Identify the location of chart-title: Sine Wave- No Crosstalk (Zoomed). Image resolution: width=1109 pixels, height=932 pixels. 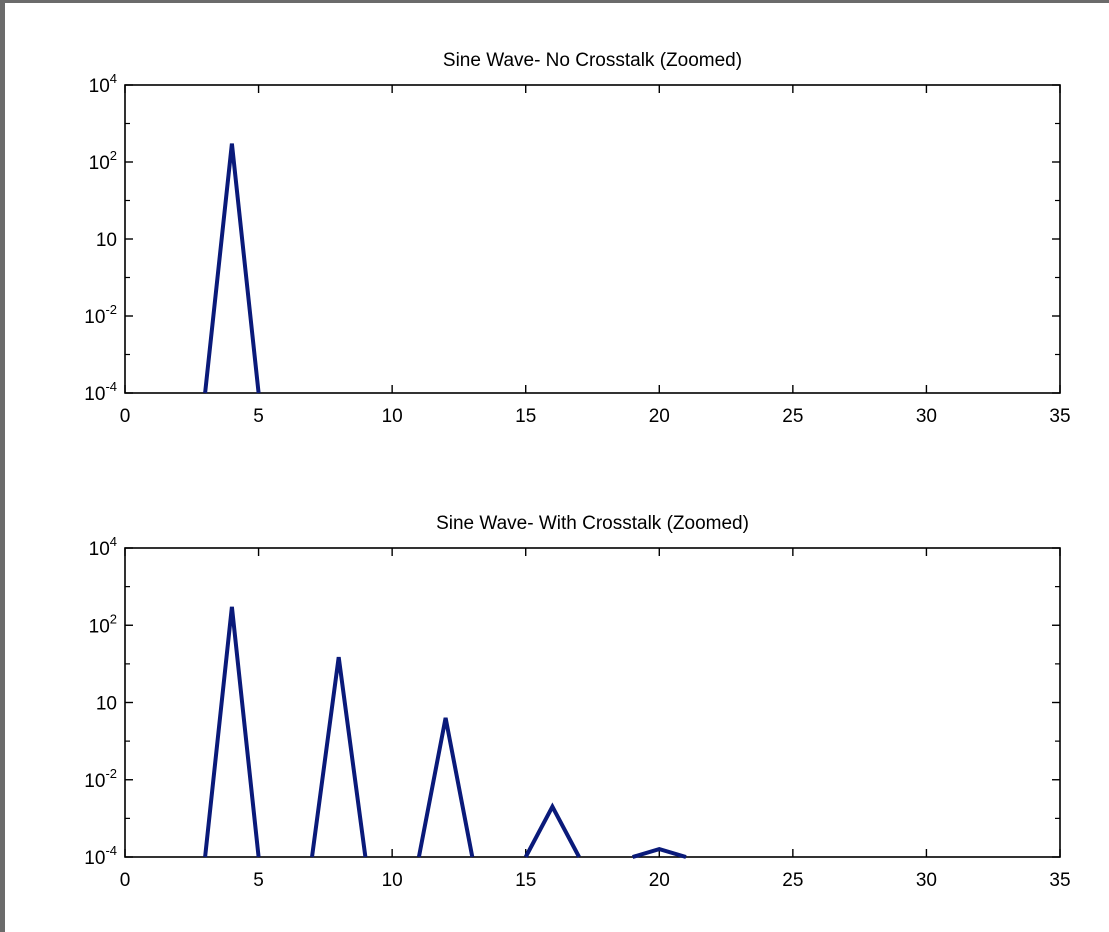
(592, 60).